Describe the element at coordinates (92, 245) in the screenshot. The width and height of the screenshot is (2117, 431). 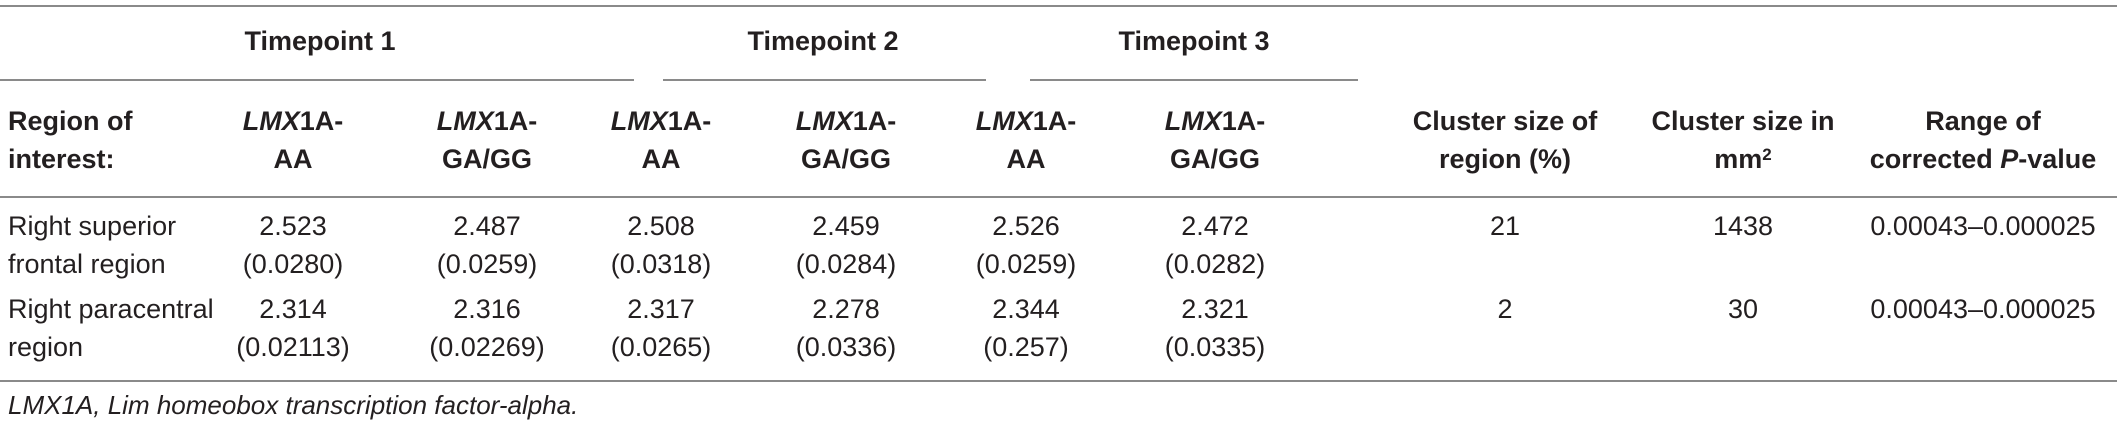
I see `row-1-region: Right superior frontal region` at that location.